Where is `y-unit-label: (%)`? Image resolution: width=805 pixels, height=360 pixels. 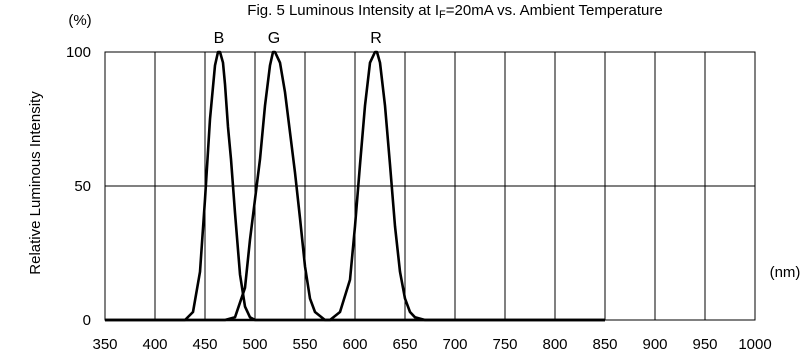
y-unit-label: (%) is located at coordinates (79, 20).